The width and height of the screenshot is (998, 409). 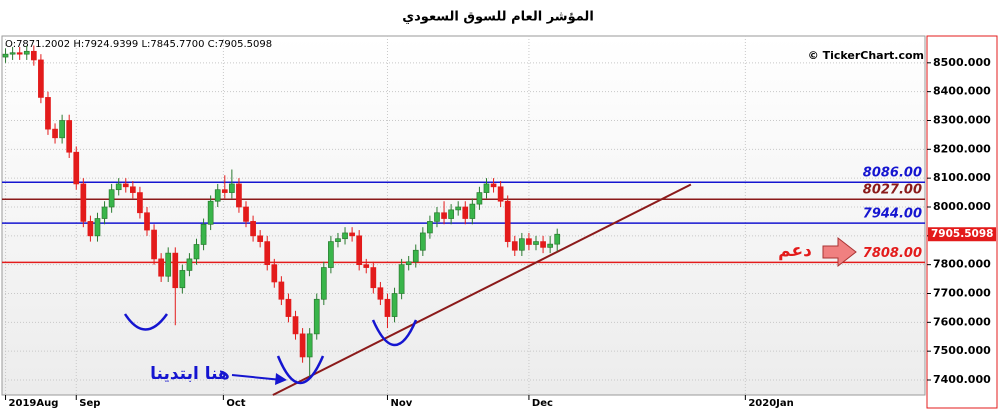 What do you see at coordinates (795, 251) in the screenshot?
I see `annotation: دعم` at bounding box center [795, 251].